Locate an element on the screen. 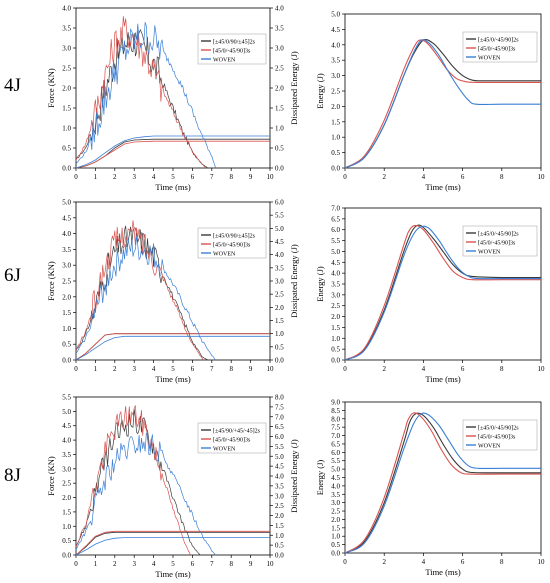  y-tick-label: 7.0 is located at coordinates (335, 436).